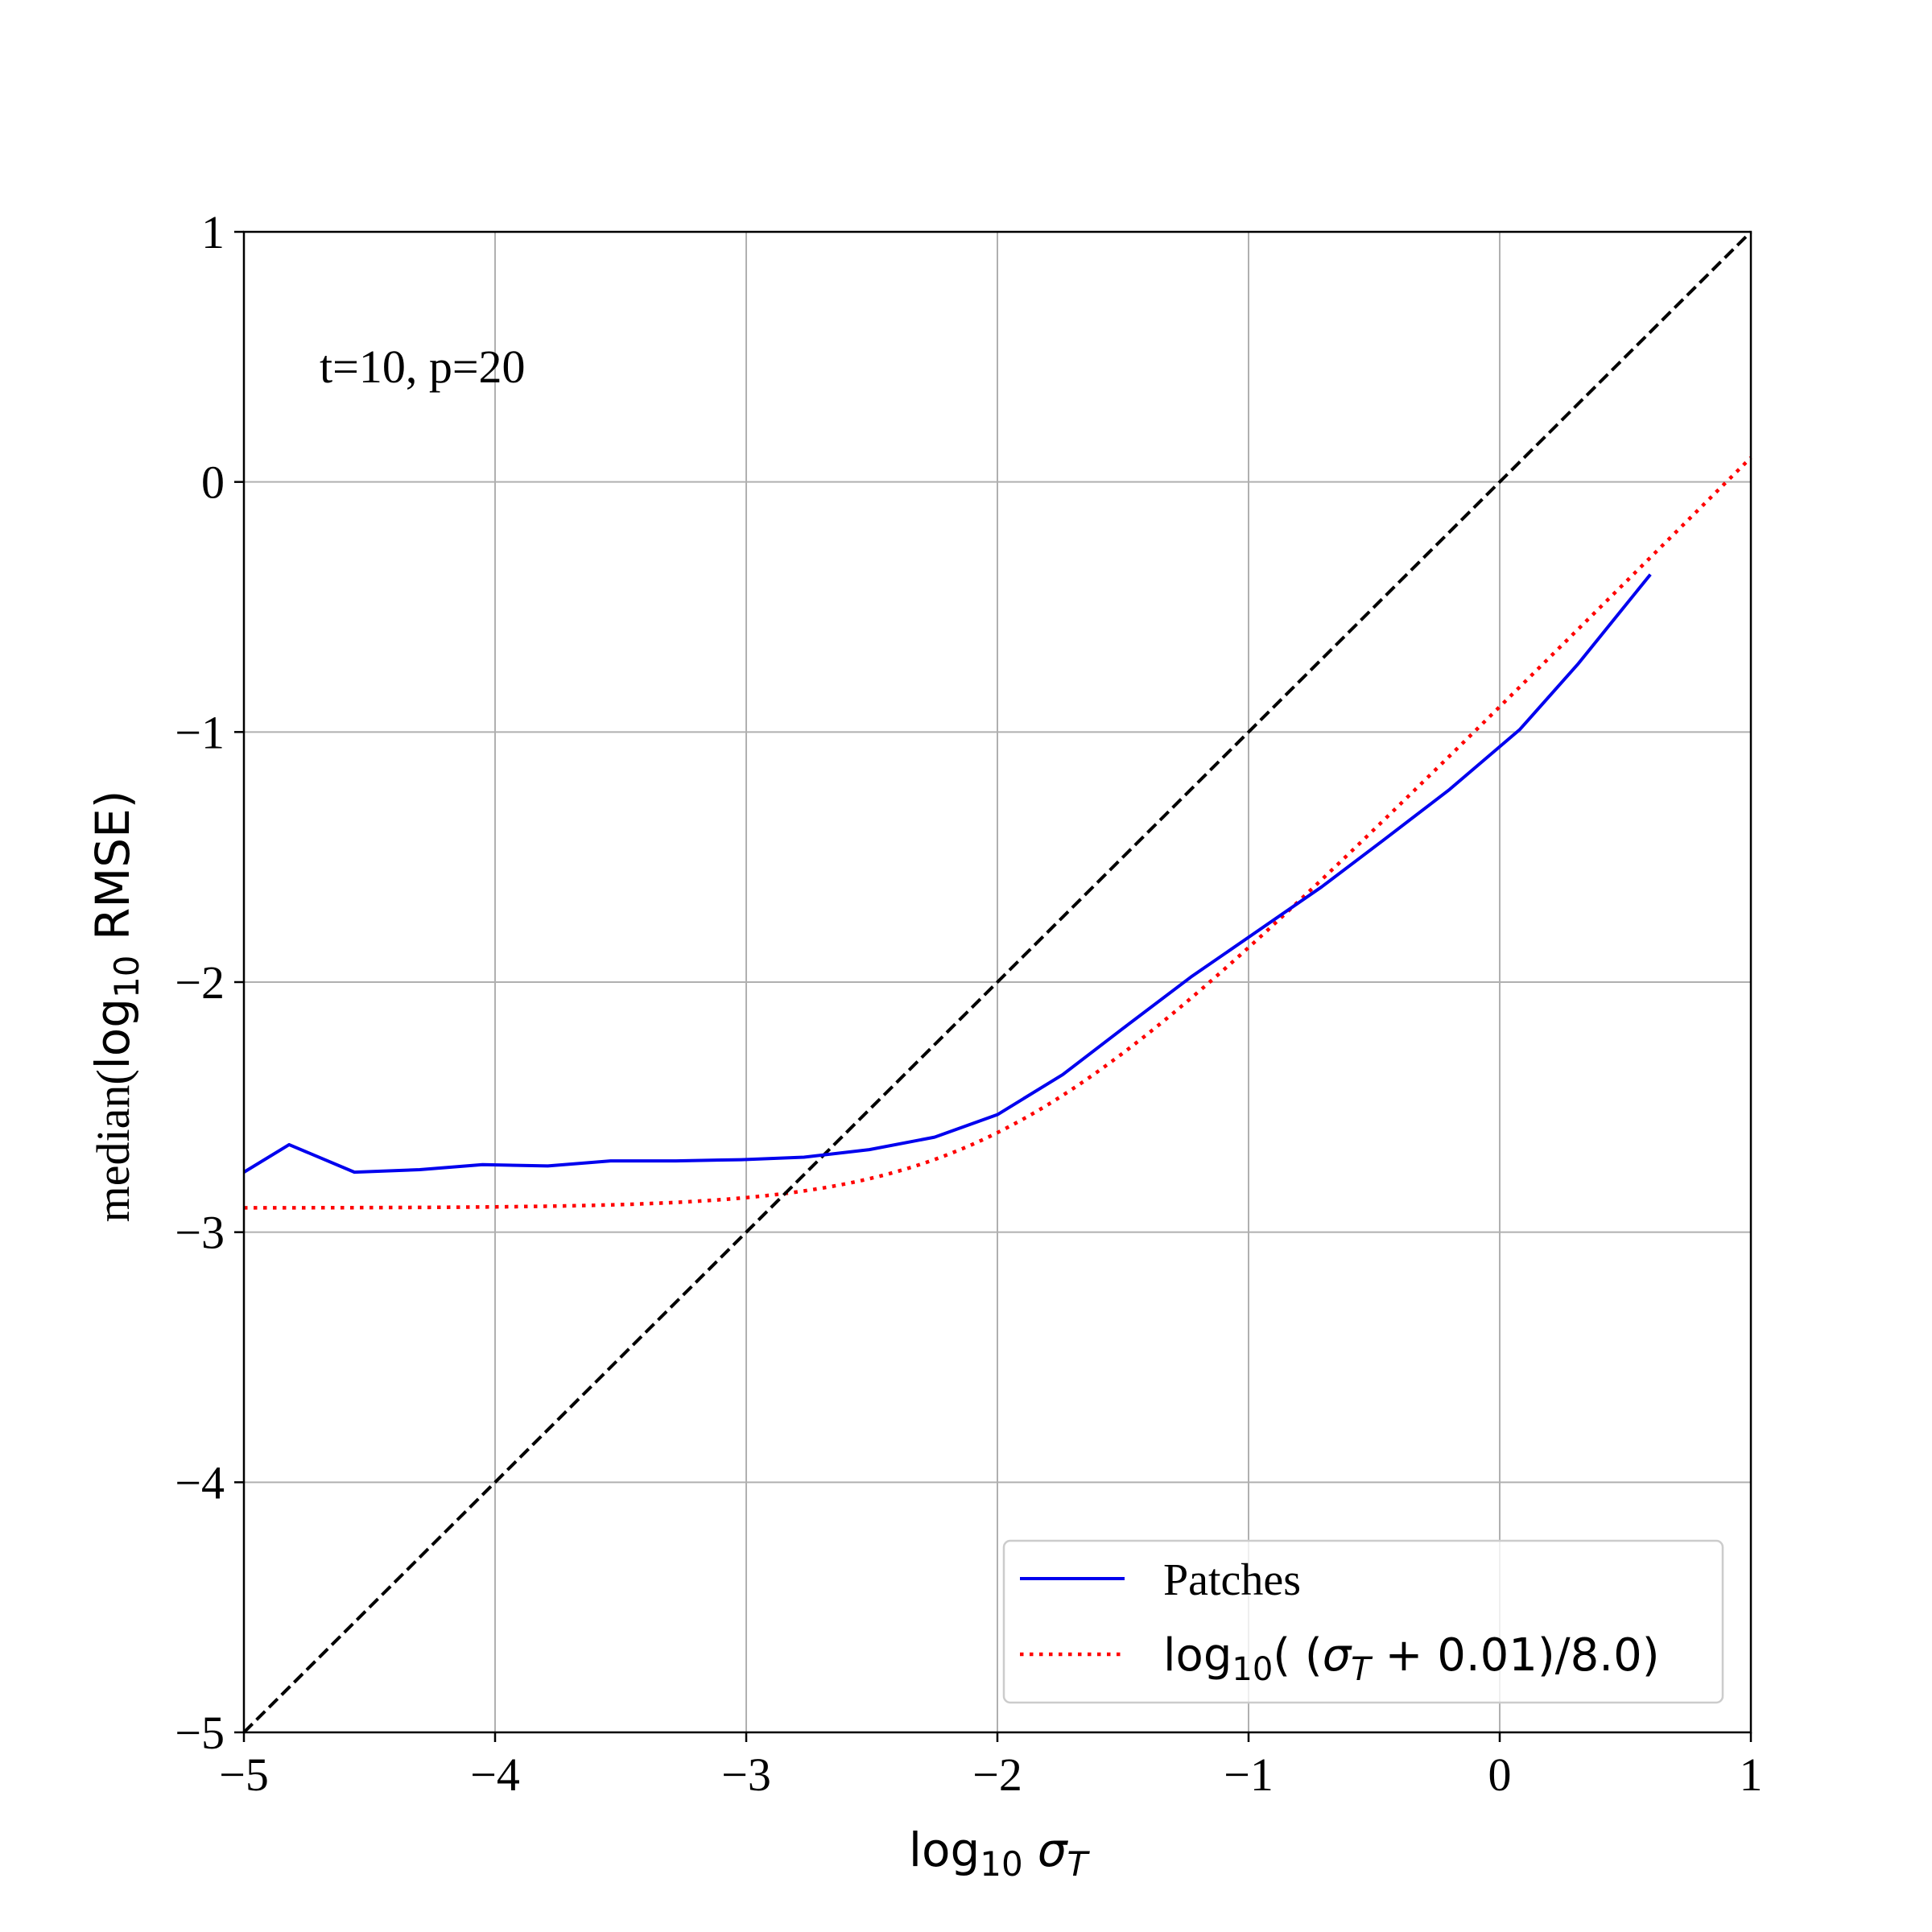 The image size is (1932, 1932). I want to click on x-tick-label: −3, so click(746, 1774).